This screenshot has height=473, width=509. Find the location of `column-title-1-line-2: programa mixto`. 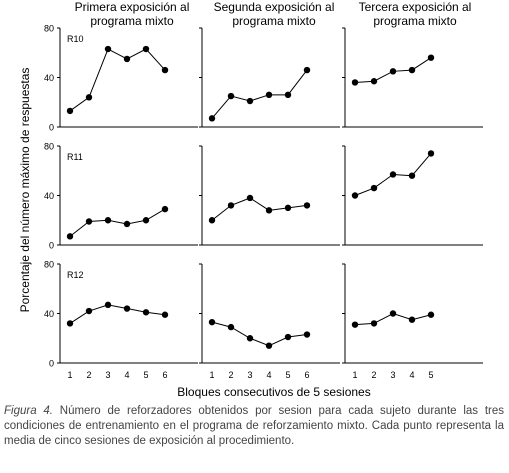

column-title-1-line-2: programa mixto is located at coordinates (132, 21).